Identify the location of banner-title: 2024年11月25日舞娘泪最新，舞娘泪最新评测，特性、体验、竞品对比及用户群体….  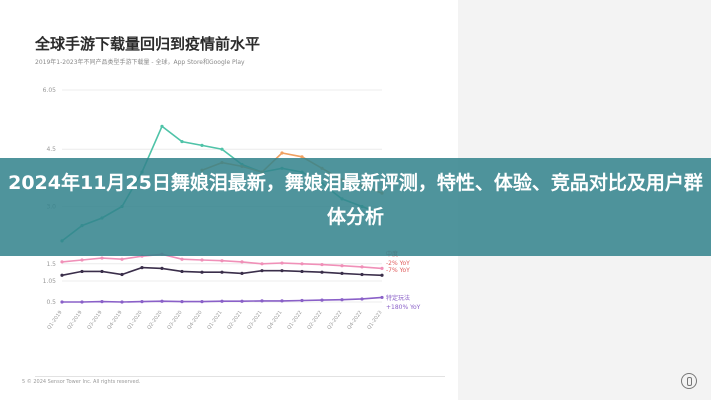
(355, 200).